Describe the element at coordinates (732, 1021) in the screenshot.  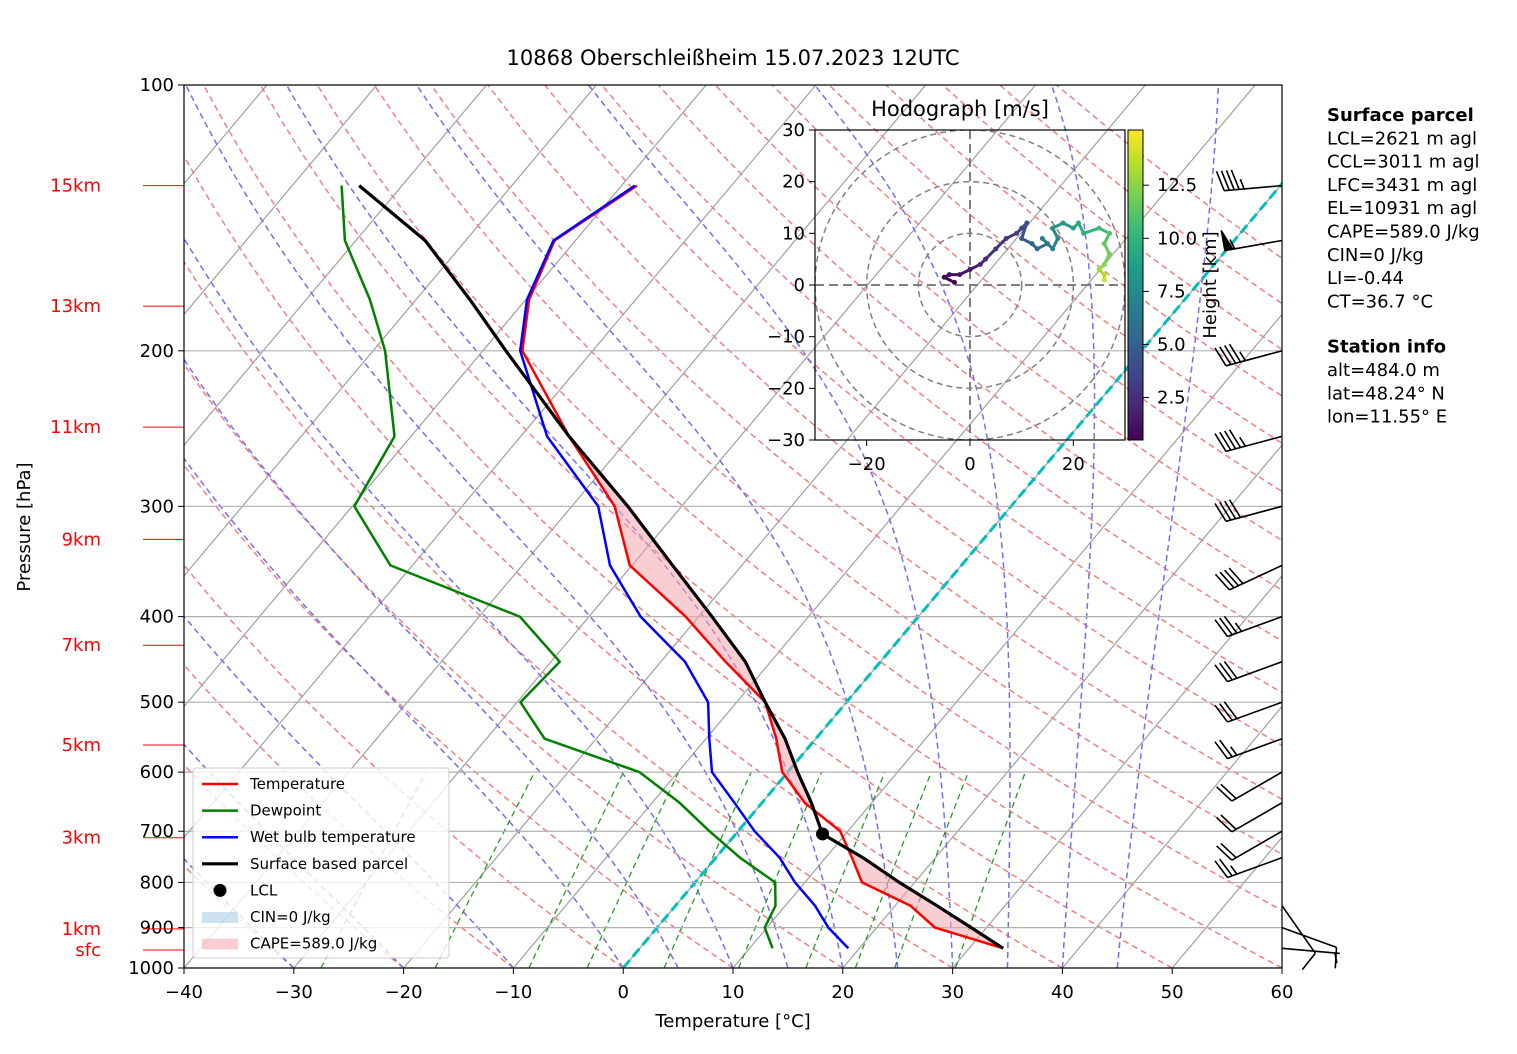
I see `x-axis-label: Temperature [°C]` at that location.